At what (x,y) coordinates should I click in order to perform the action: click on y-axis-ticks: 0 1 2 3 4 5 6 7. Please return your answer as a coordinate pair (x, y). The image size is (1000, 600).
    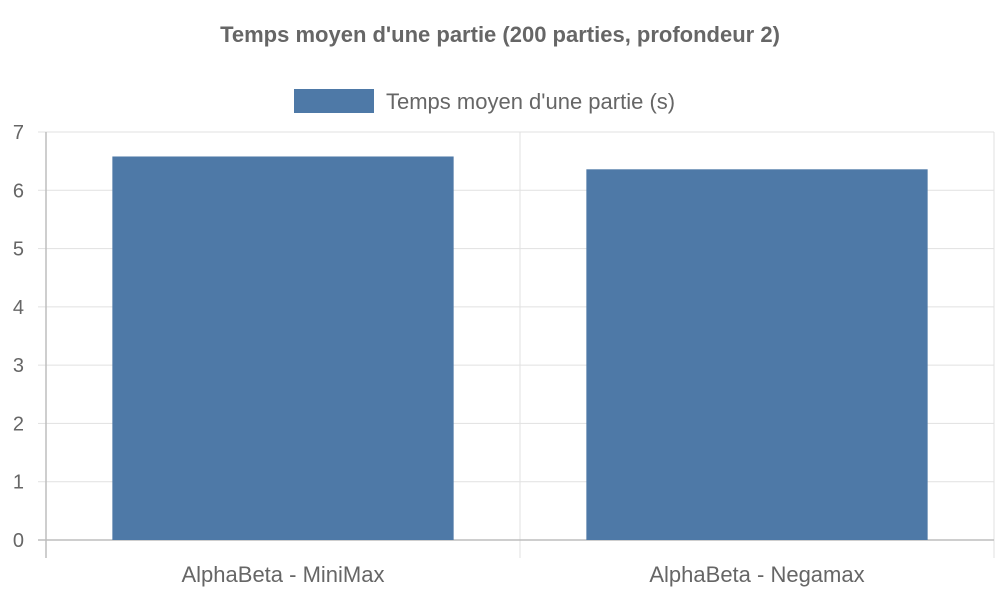
    Looking at the image, I should click on (18, 337).